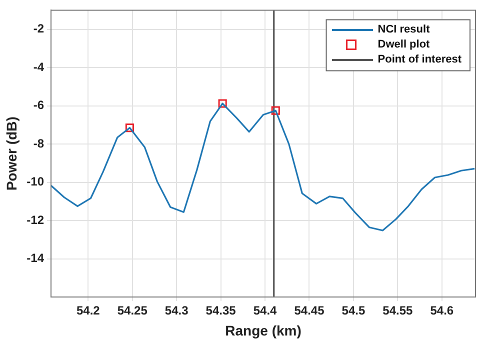 This screenshot has width=482, height=344. What do you see at coordinates (354, 311) in the screenshot?
I see `x-tick-label: 54.5` at bounding box center [354, 311].